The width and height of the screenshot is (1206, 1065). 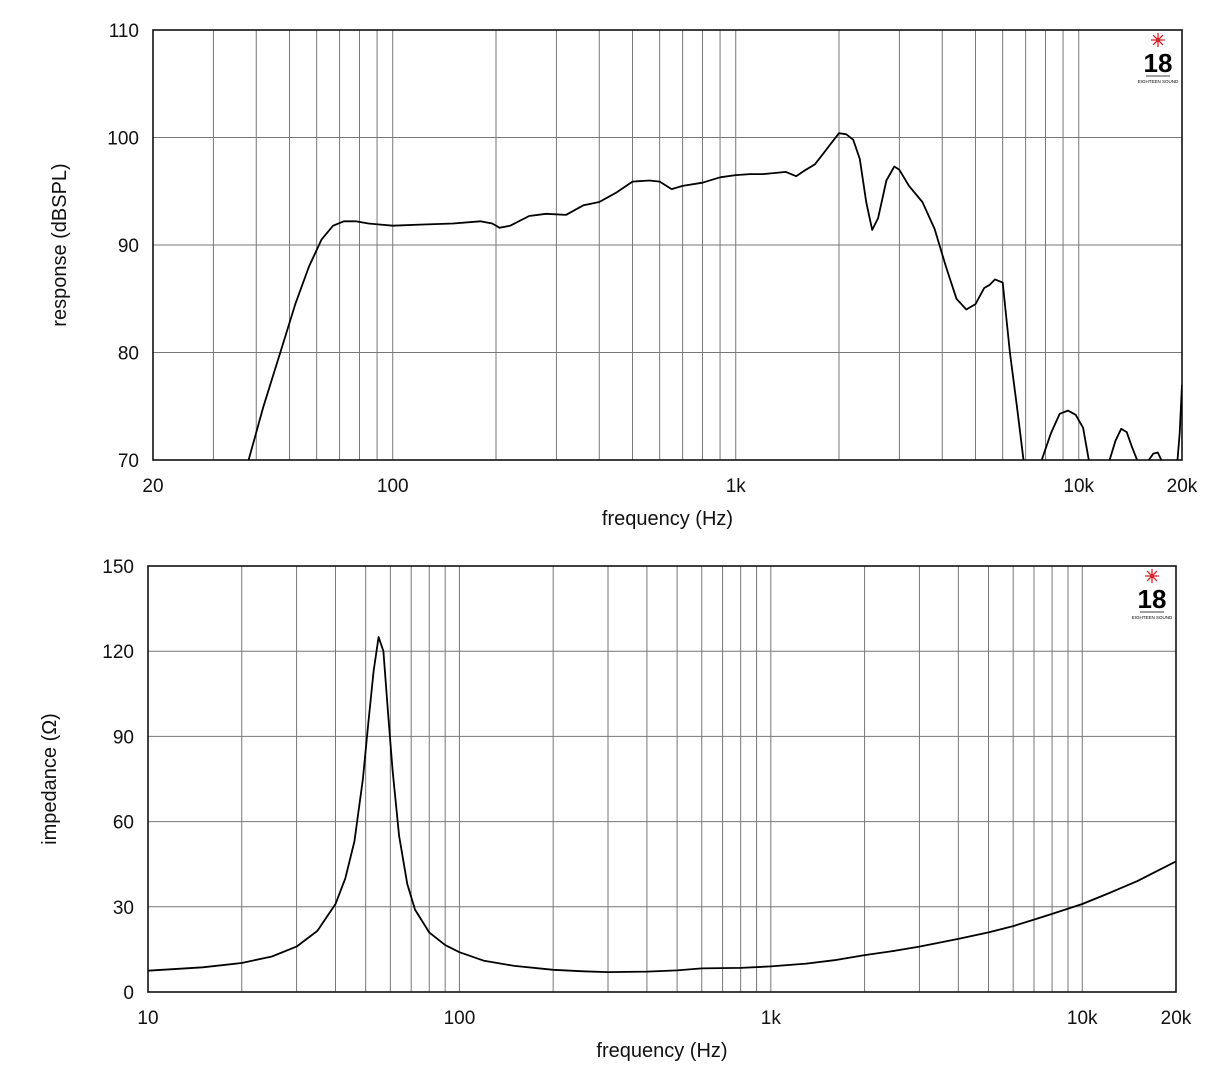 What do you see at coordinates (118, 567) in the screenshot?
I see `y-tick-label: 150` at bounding box center [118, 567].